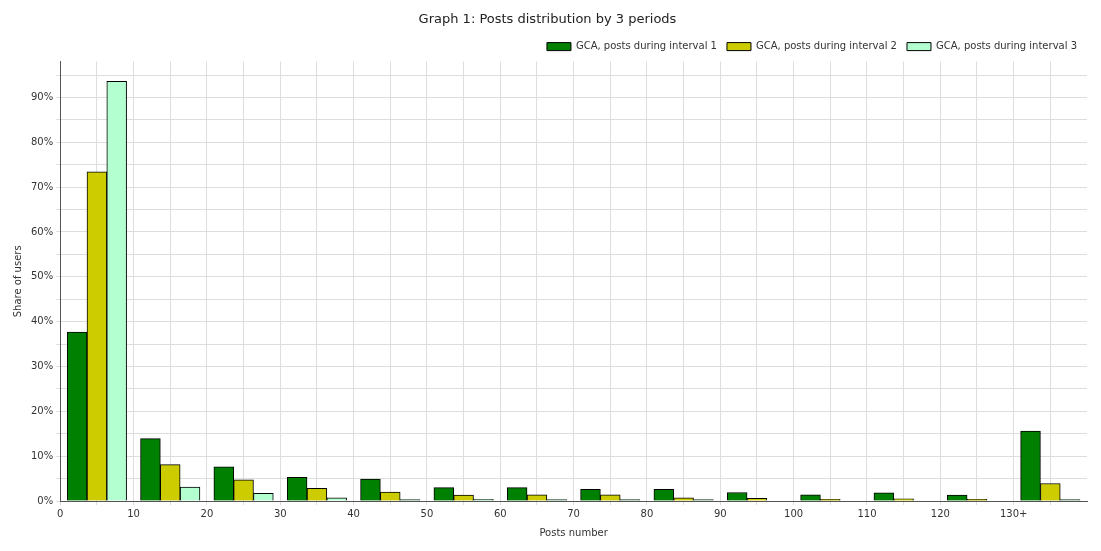 This screenshot has width=1101, height=551. I want to click on x-axis-title: Posts number, so click(574, 532).